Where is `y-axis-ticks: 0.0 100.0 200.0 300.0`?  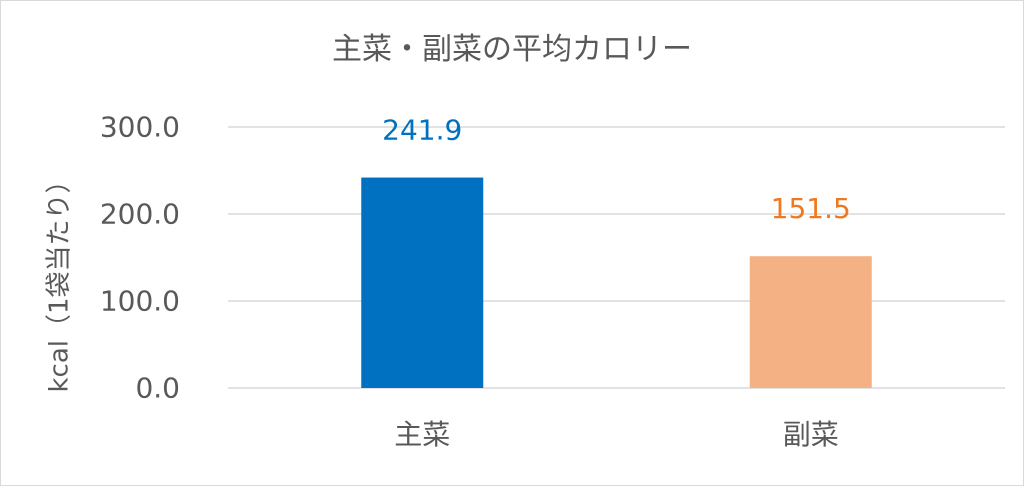 y-axis-ticks: 0.0 100.0 200.0 300.0 is located at coordinates (140, 258).